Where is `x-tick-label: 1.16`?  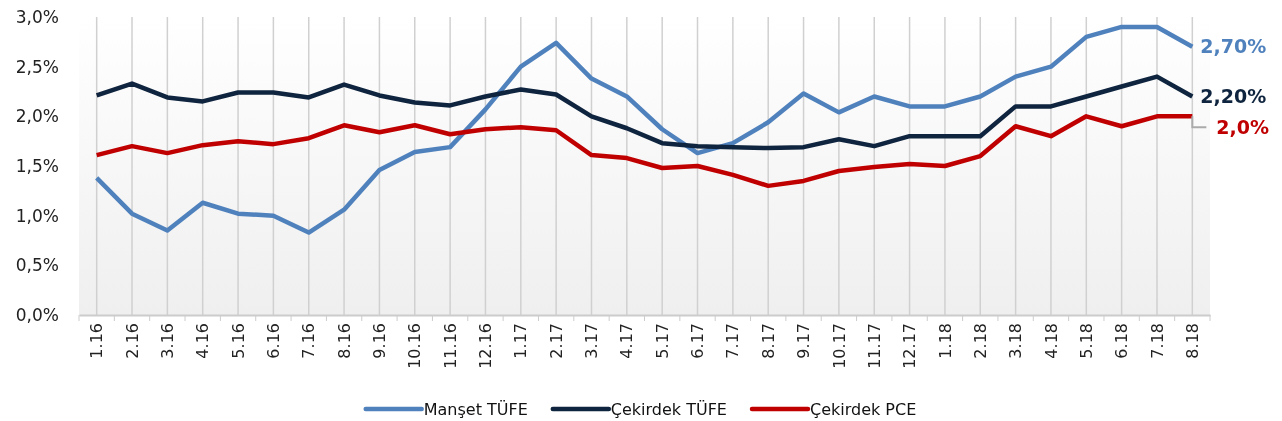 x-tick-label: 1.16 is located at coordinates (97, 341).